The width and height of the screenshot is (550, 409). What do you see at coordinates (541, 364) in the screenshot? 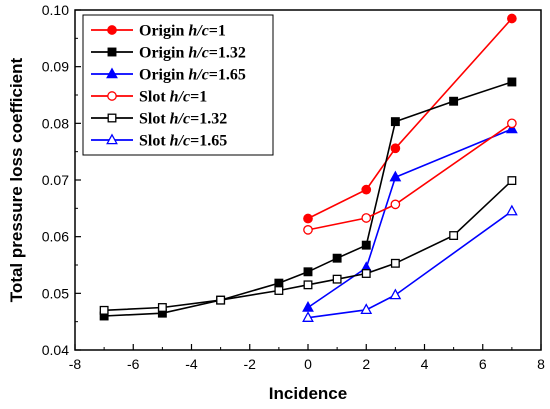
I see `x-tick-label: 8` at bounding box center [541, 364].